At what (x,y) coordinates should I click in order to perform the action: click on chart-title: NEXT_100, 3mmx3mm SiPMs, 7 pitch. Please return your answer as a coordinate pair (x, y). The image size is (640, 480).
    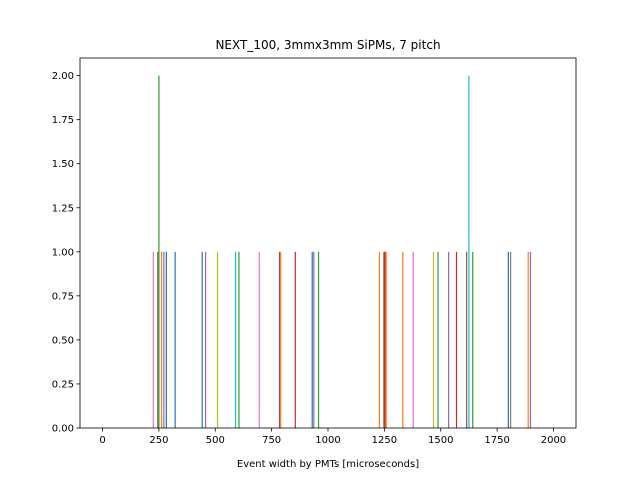
    Looking at the image, I should click on (327, 45).